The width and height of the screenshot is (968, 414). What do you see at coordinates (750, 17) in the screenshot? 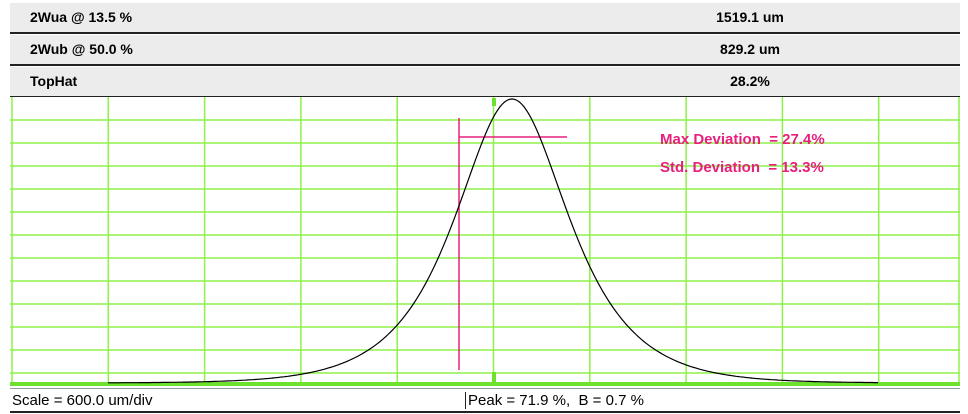
I see `row-value: 1519.1 um` at bounding box center [750, 17].